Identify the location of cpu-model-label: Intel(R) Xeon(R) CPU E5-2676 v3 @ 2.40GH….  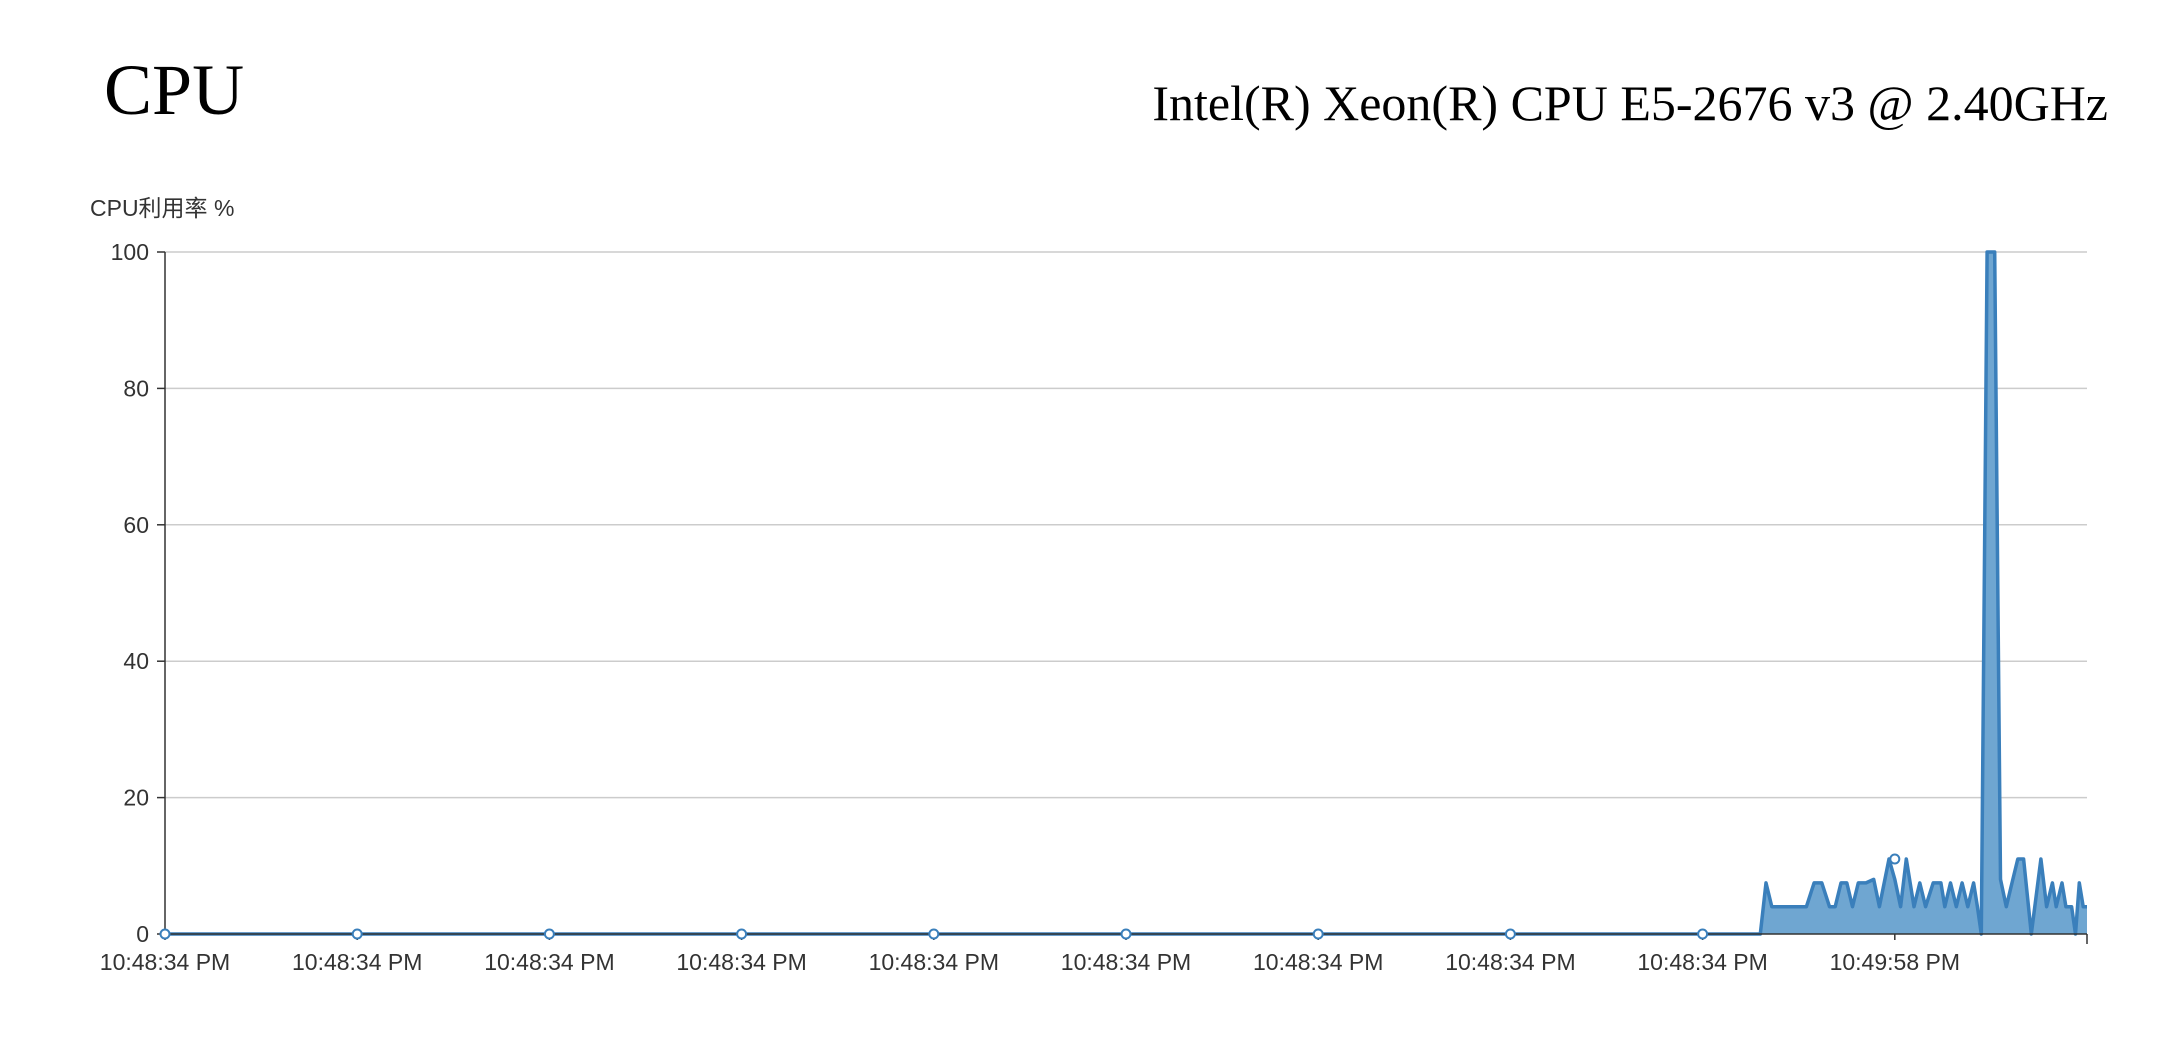
(1630, 103).